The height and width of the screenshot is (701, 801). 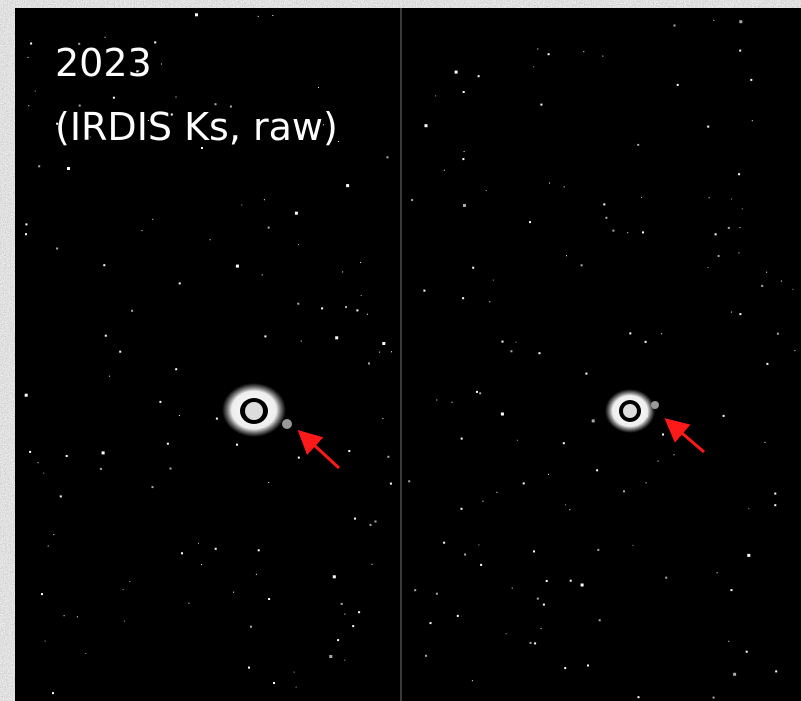 I want to click on companion, so click(x=287, y=424).